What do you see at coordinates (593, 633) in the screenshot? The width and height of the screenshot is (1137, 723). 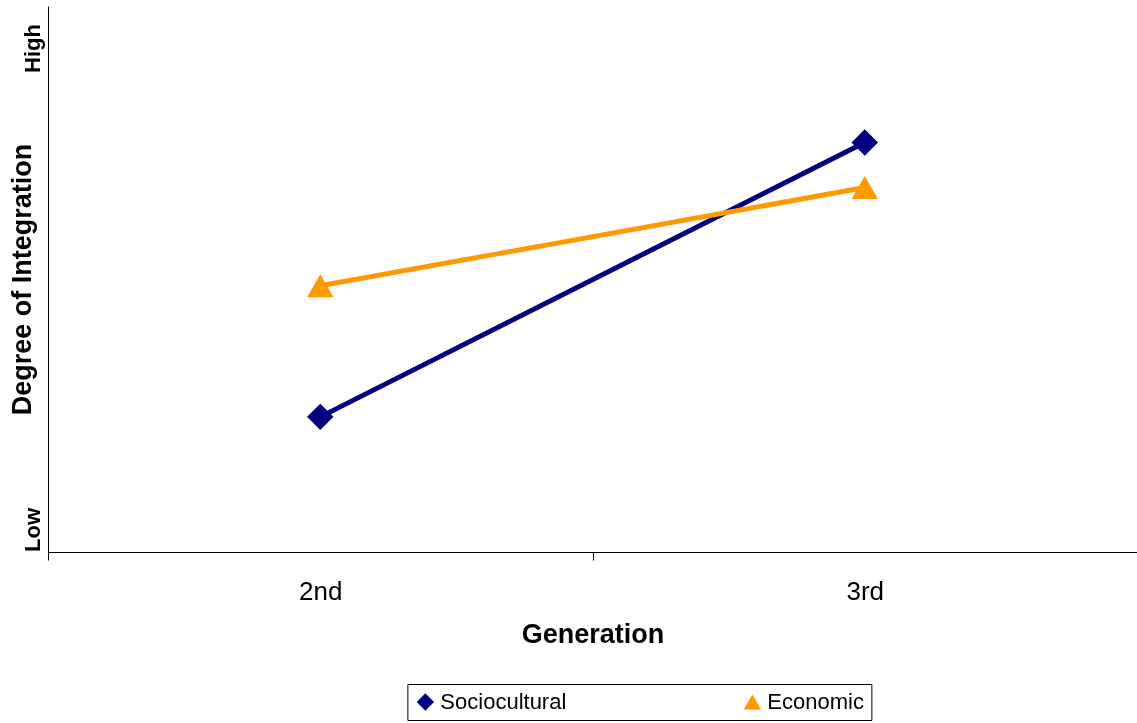 I see `x-axis-title: Generation` at bounding box center [593, 633].